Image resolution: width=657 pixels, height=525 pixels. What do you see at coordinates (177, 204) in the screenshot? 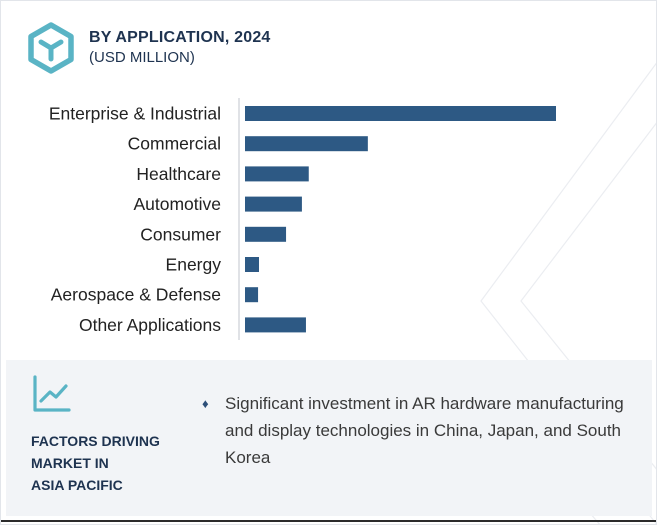
I see `category-label: Automotive` at bounding box center [177, 204].